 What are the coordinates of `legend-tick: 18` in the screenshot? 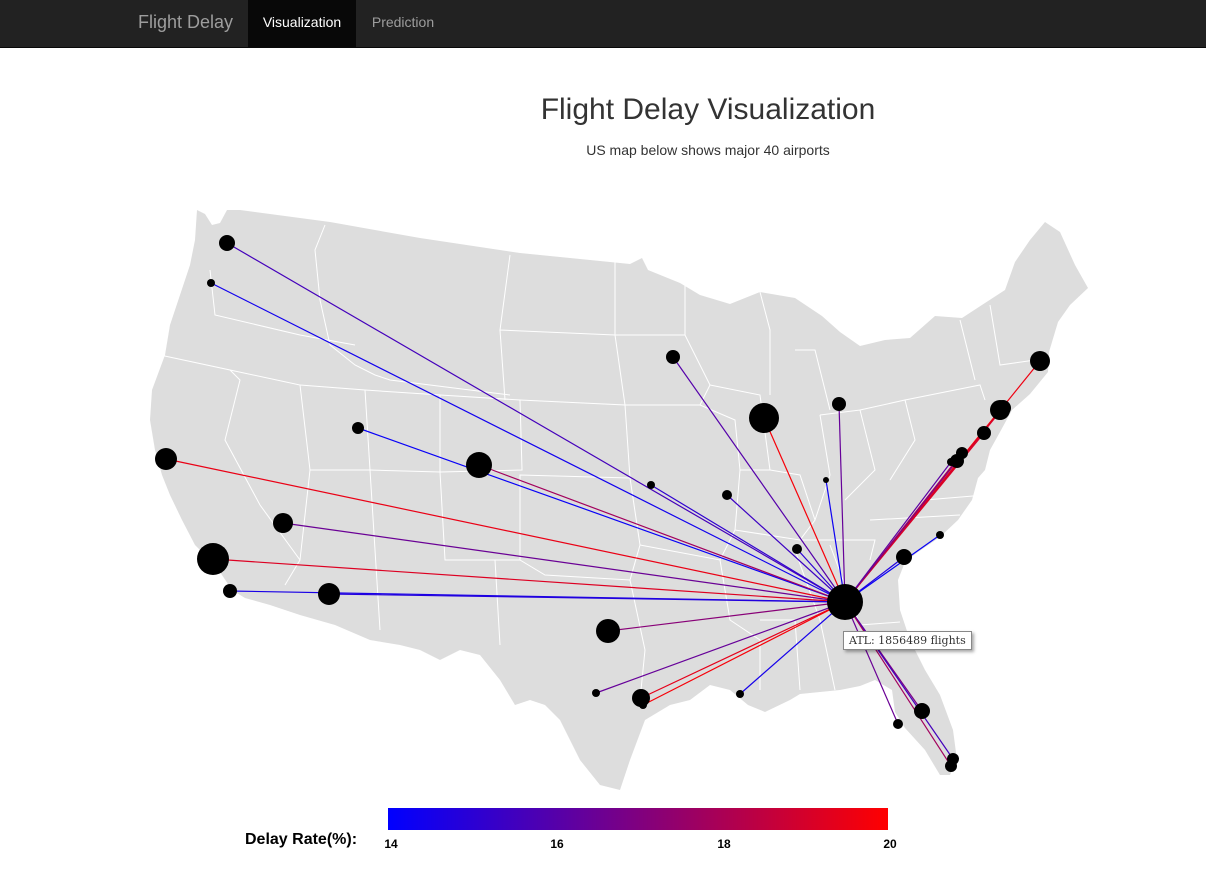 It's located at (724, 844).